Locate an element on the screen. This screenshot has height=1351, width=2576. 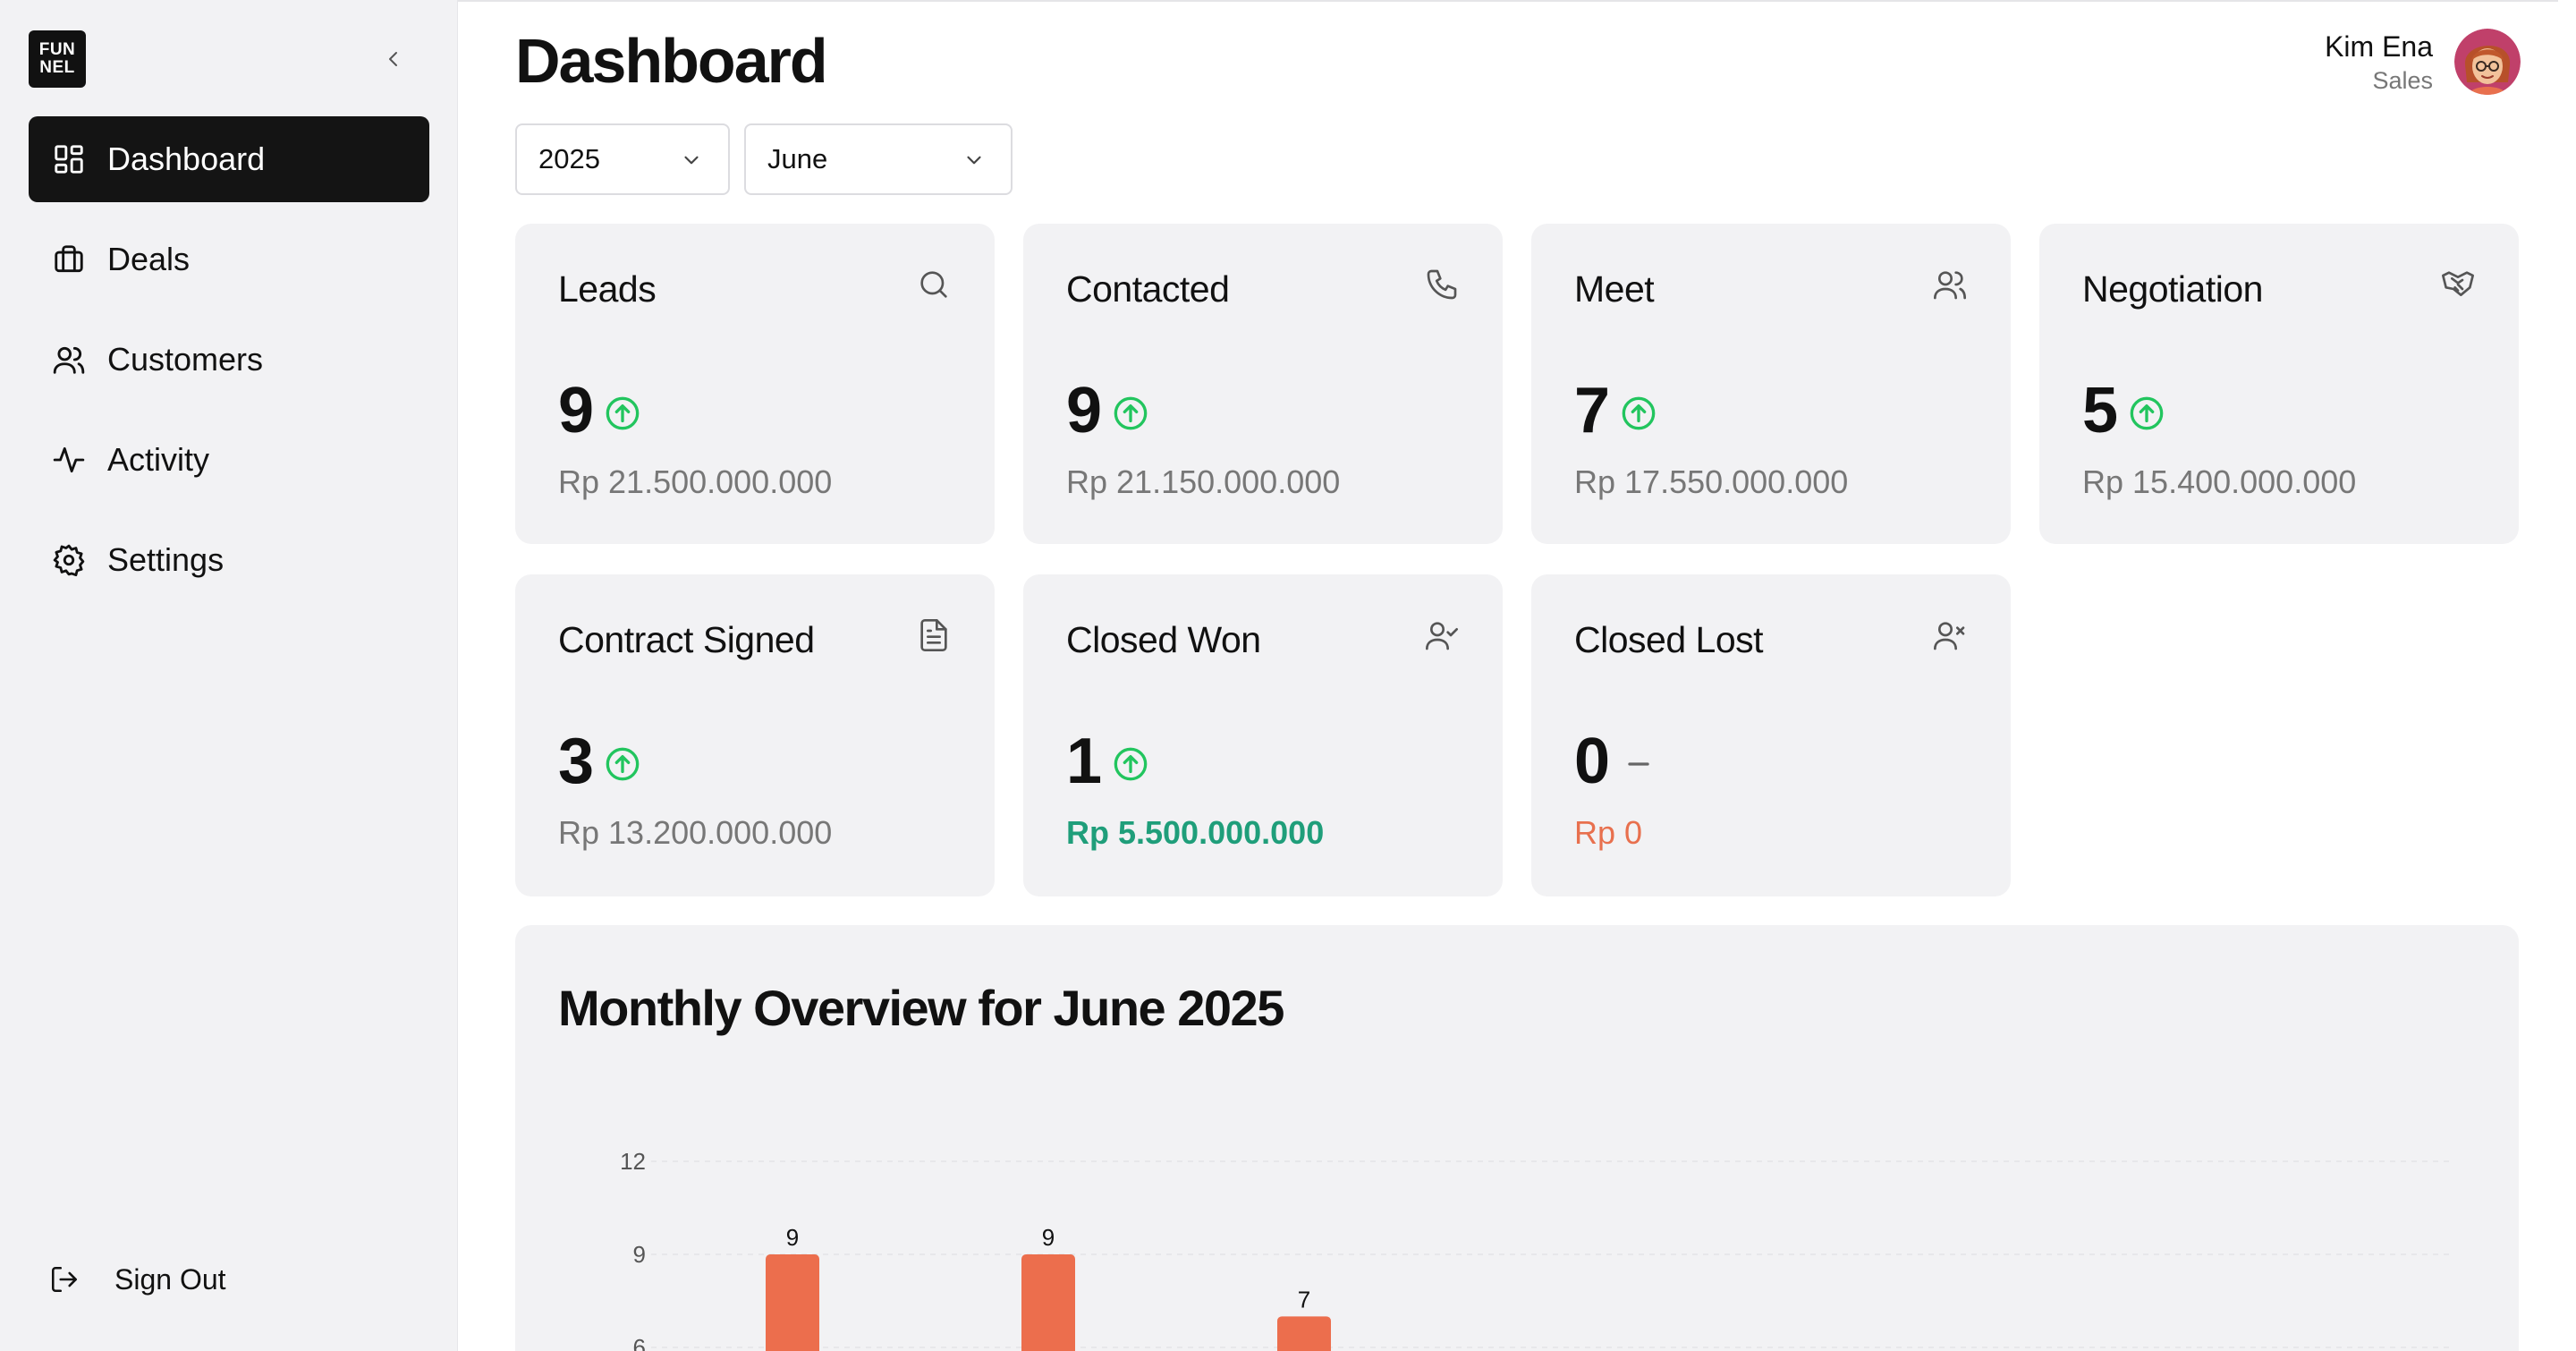
y-tick-label: 12 is located at coordinates (633, 1161).